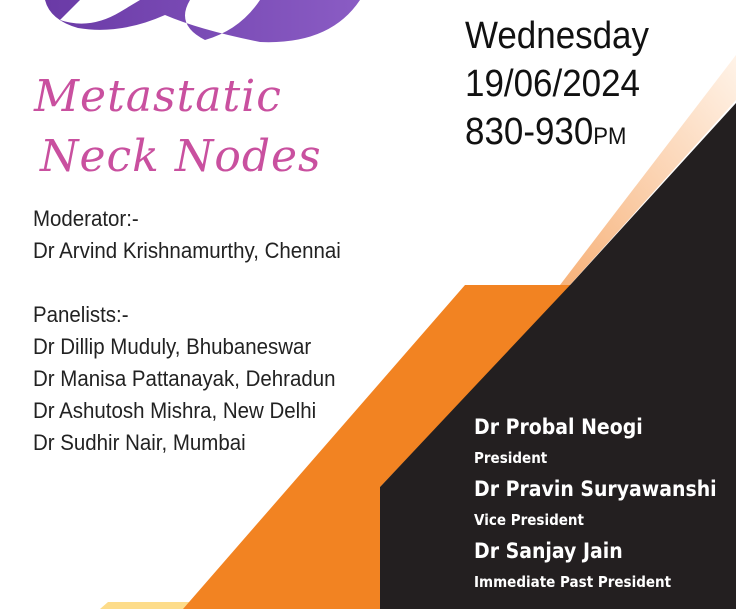 This screenshot has height=609, width=736. Describe the element at coordinates (548, 551) in the screenshot. I see `officer-name: Dr Sanjay Jain` at that location.